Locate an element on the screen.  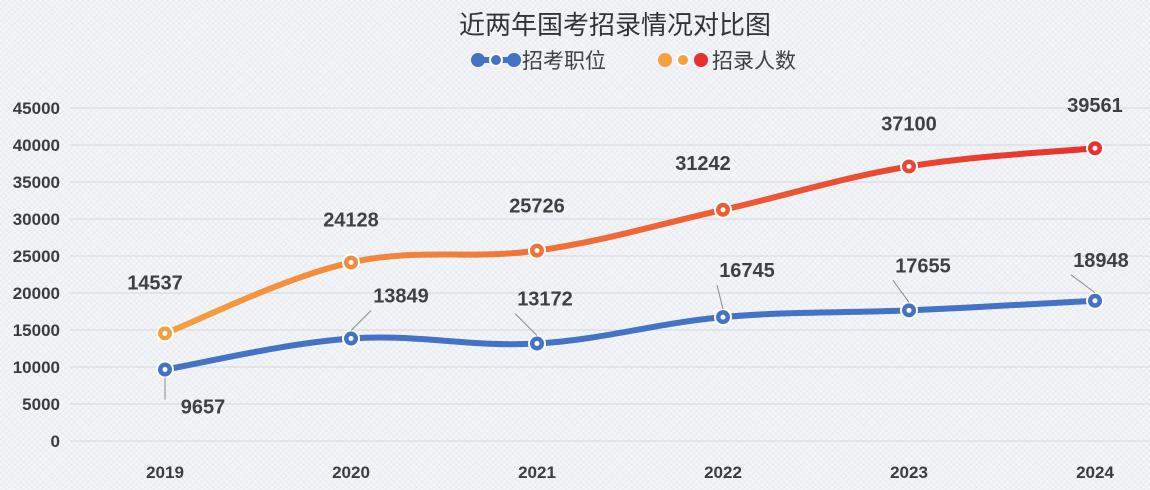
chart-title: 近两年国考招录情况对比图 is located at coordinates (615, 26).